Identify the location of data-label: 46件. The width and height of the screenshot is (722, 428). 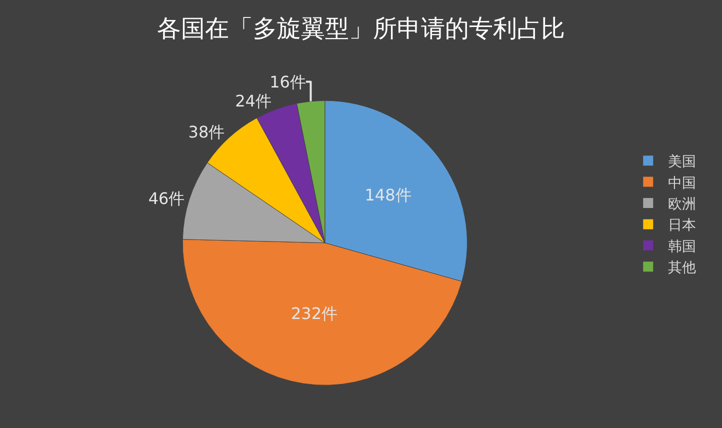
(166, 198).